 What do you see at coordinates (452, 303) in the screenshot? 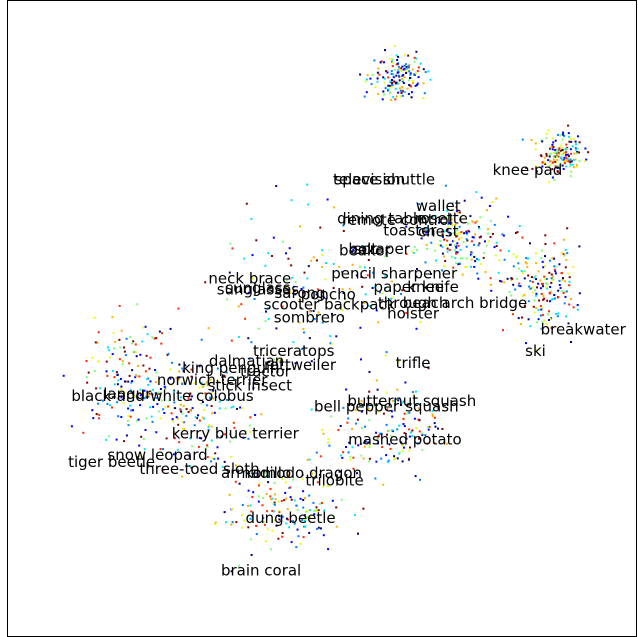
I see `point-label: through arch bridge` at bounding box center [452, 303].